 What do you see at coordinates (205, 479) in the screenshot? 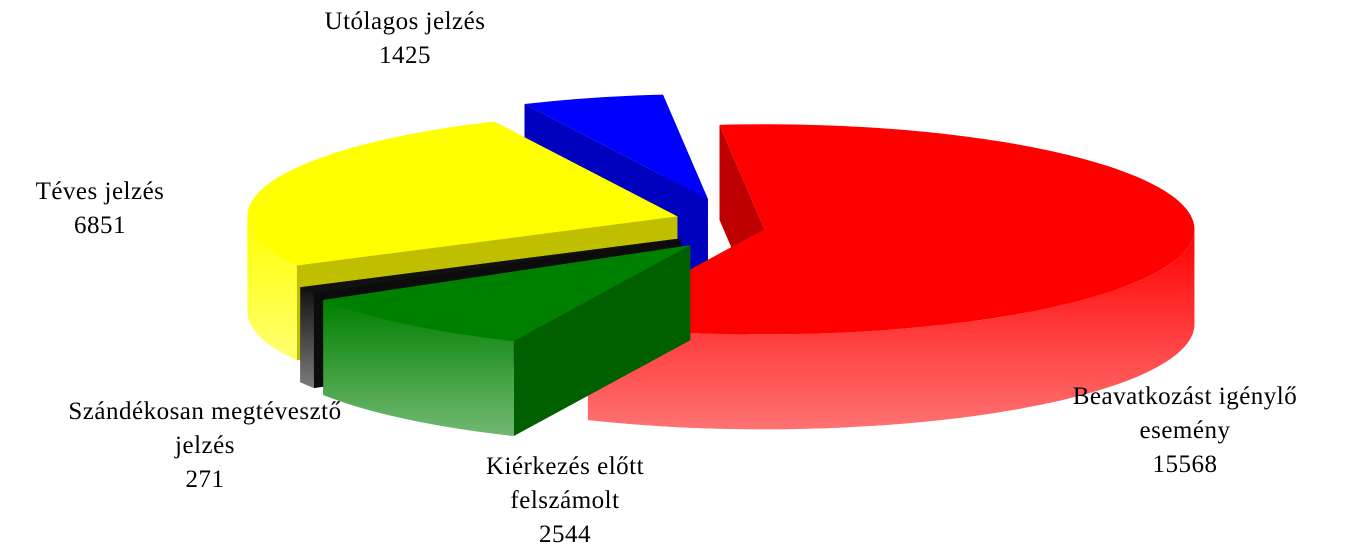
I see `label-value: 271` at bounding box center [205, 479].